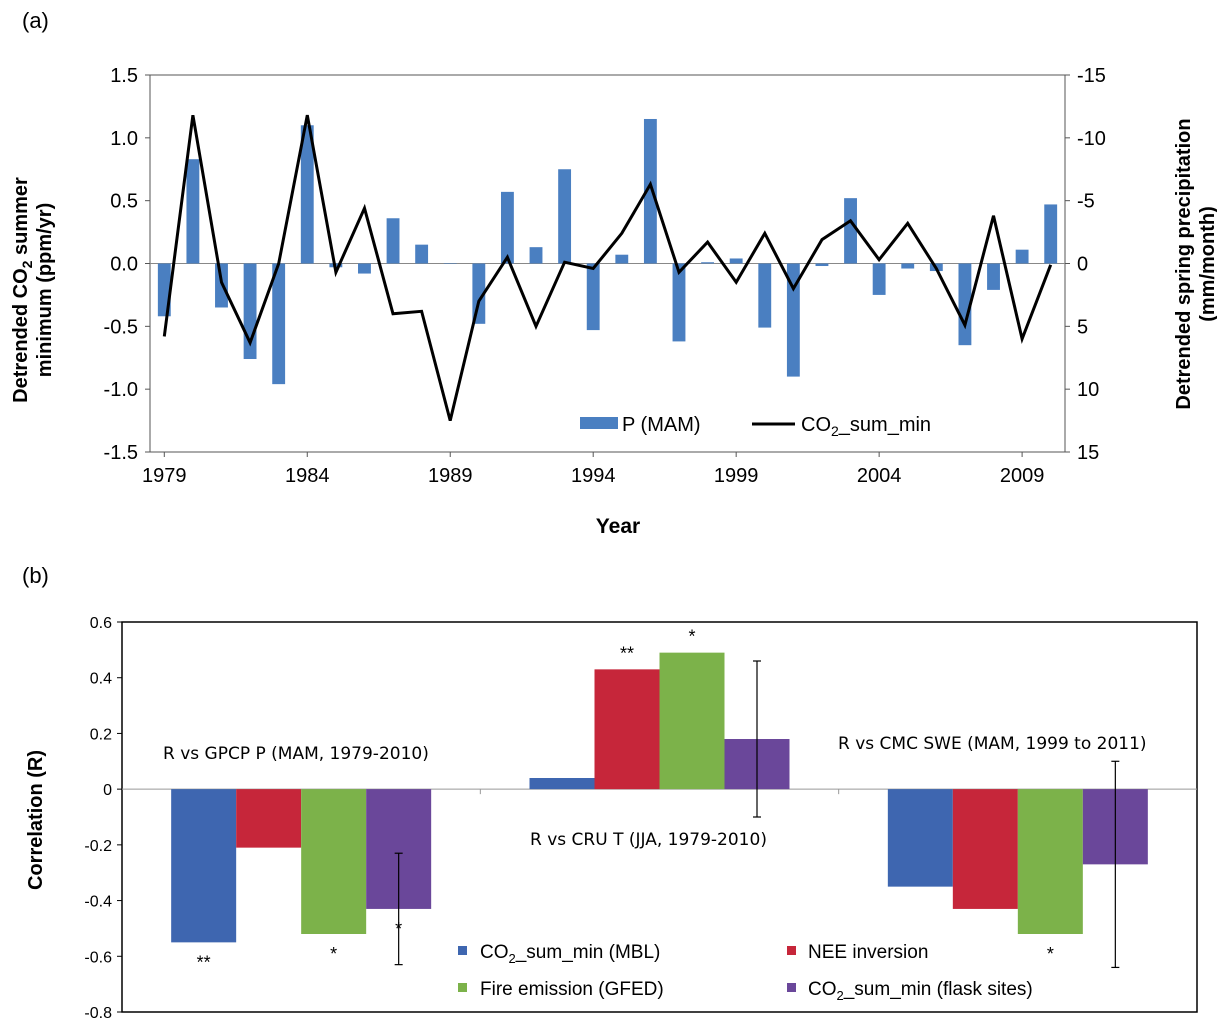 The width and height of the screenshot is (1217, 1019). What do you see at coordinates (1091, 139) in the screenshot?
I see `ytick-right-label: -10` at bounding box center [1091, 139].